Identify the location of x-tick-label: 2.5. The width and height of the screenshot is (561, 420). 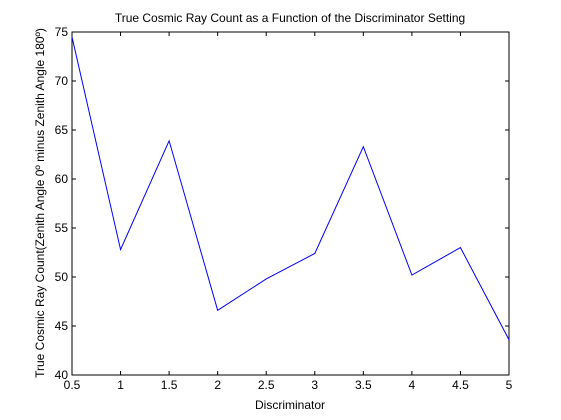
(266, 385).